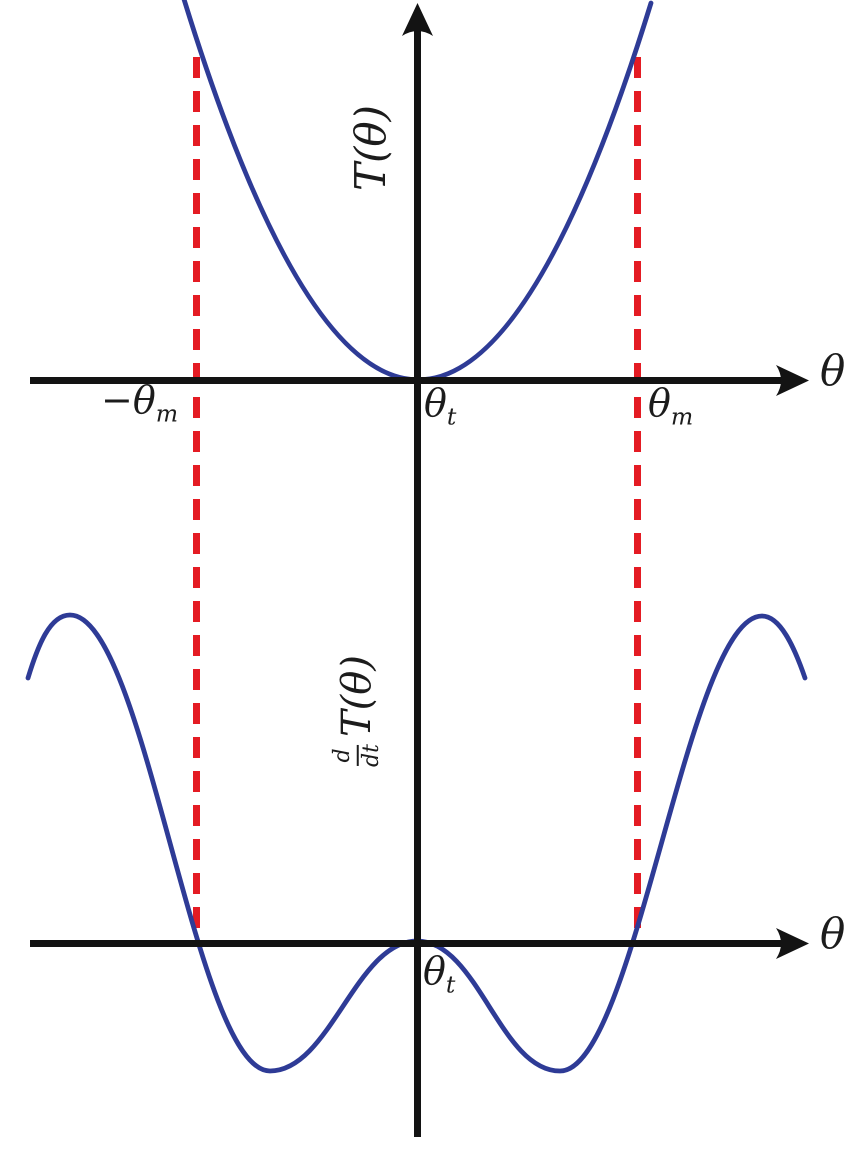  I want to click on label-theta-t-top-sub: t, so click(451, 416).